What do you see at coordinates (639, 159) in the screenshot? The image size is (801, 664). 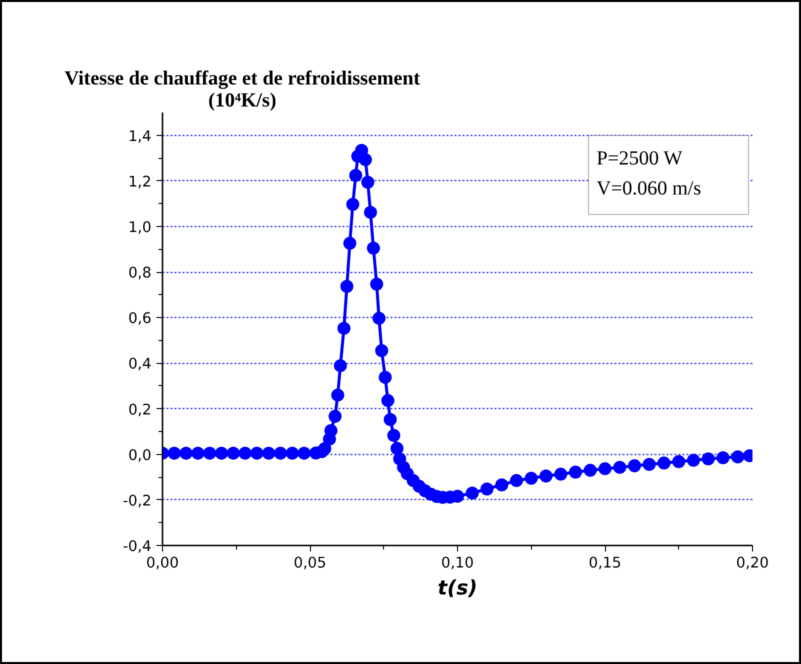 I see `annotation: P=2500 W` at bounding box center [639, 159].